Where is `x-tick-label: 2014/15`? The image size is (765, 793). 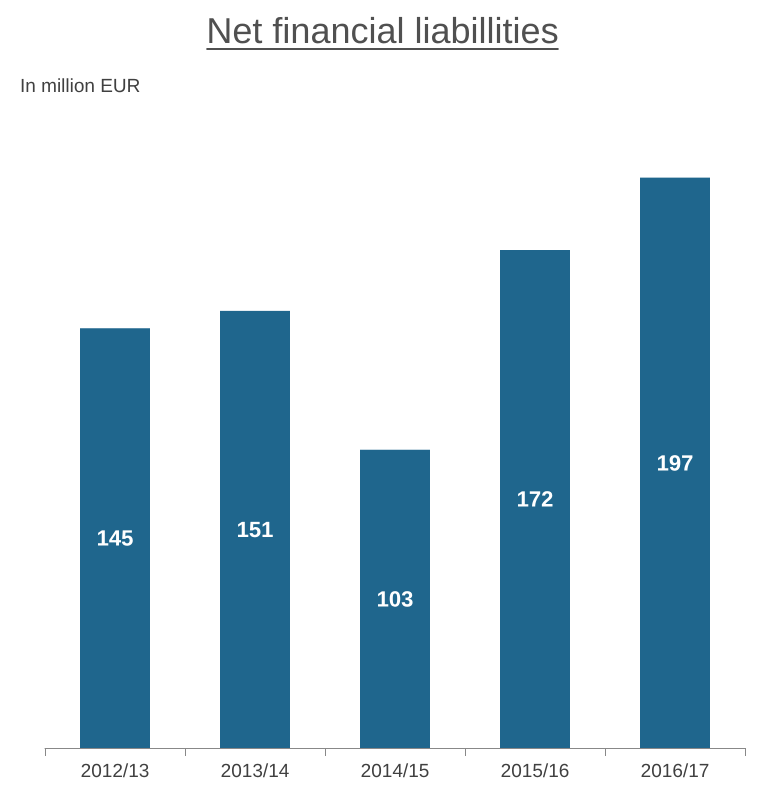 x-tick-label: 2014/15 is located at coordinates (395, 771).